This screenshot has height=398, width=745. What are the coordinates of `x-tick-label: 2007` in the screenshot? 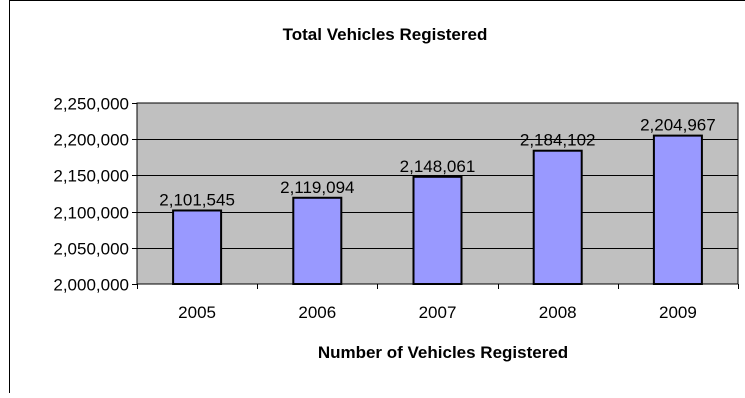 It's located at (438, 312).